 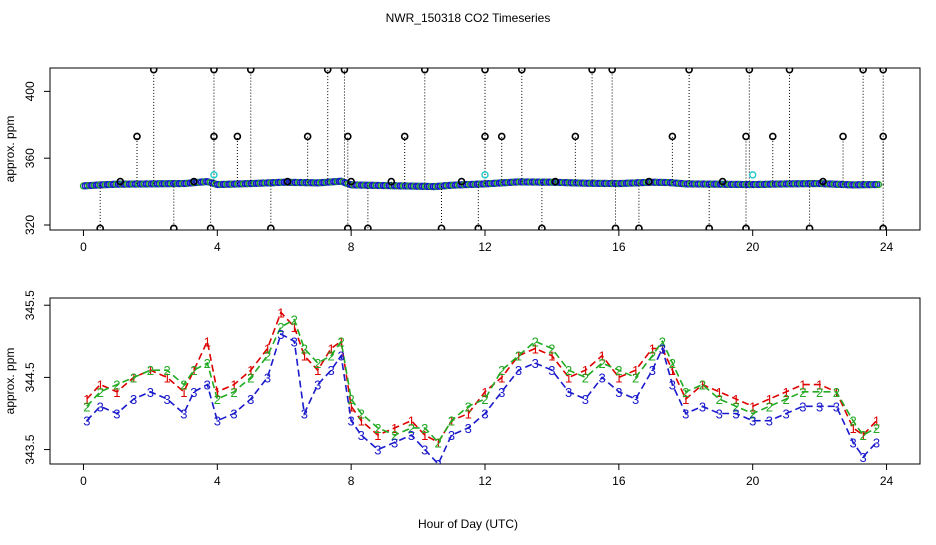 What do you see at coordinates (619, 247) in the screenshot?
I see `x-tick-label: 16` at bounding box center [619, 247].